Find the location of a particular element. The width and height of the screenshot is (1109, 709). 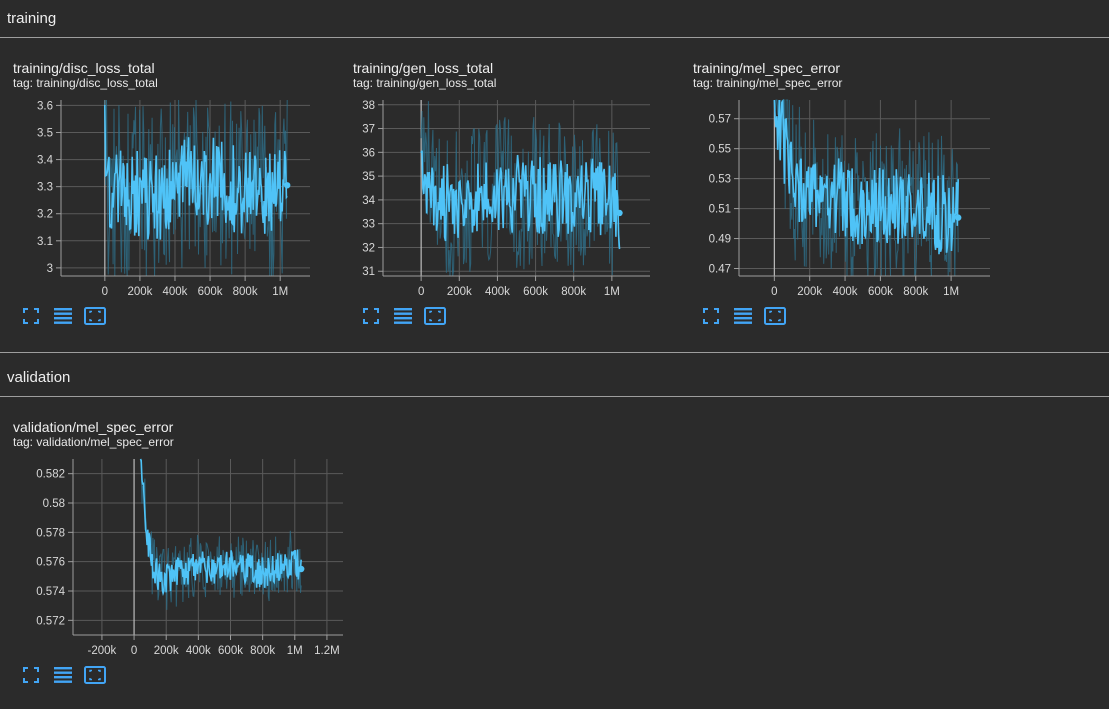

y-tick-label: 0.49 is located at coordinates (720, 240).